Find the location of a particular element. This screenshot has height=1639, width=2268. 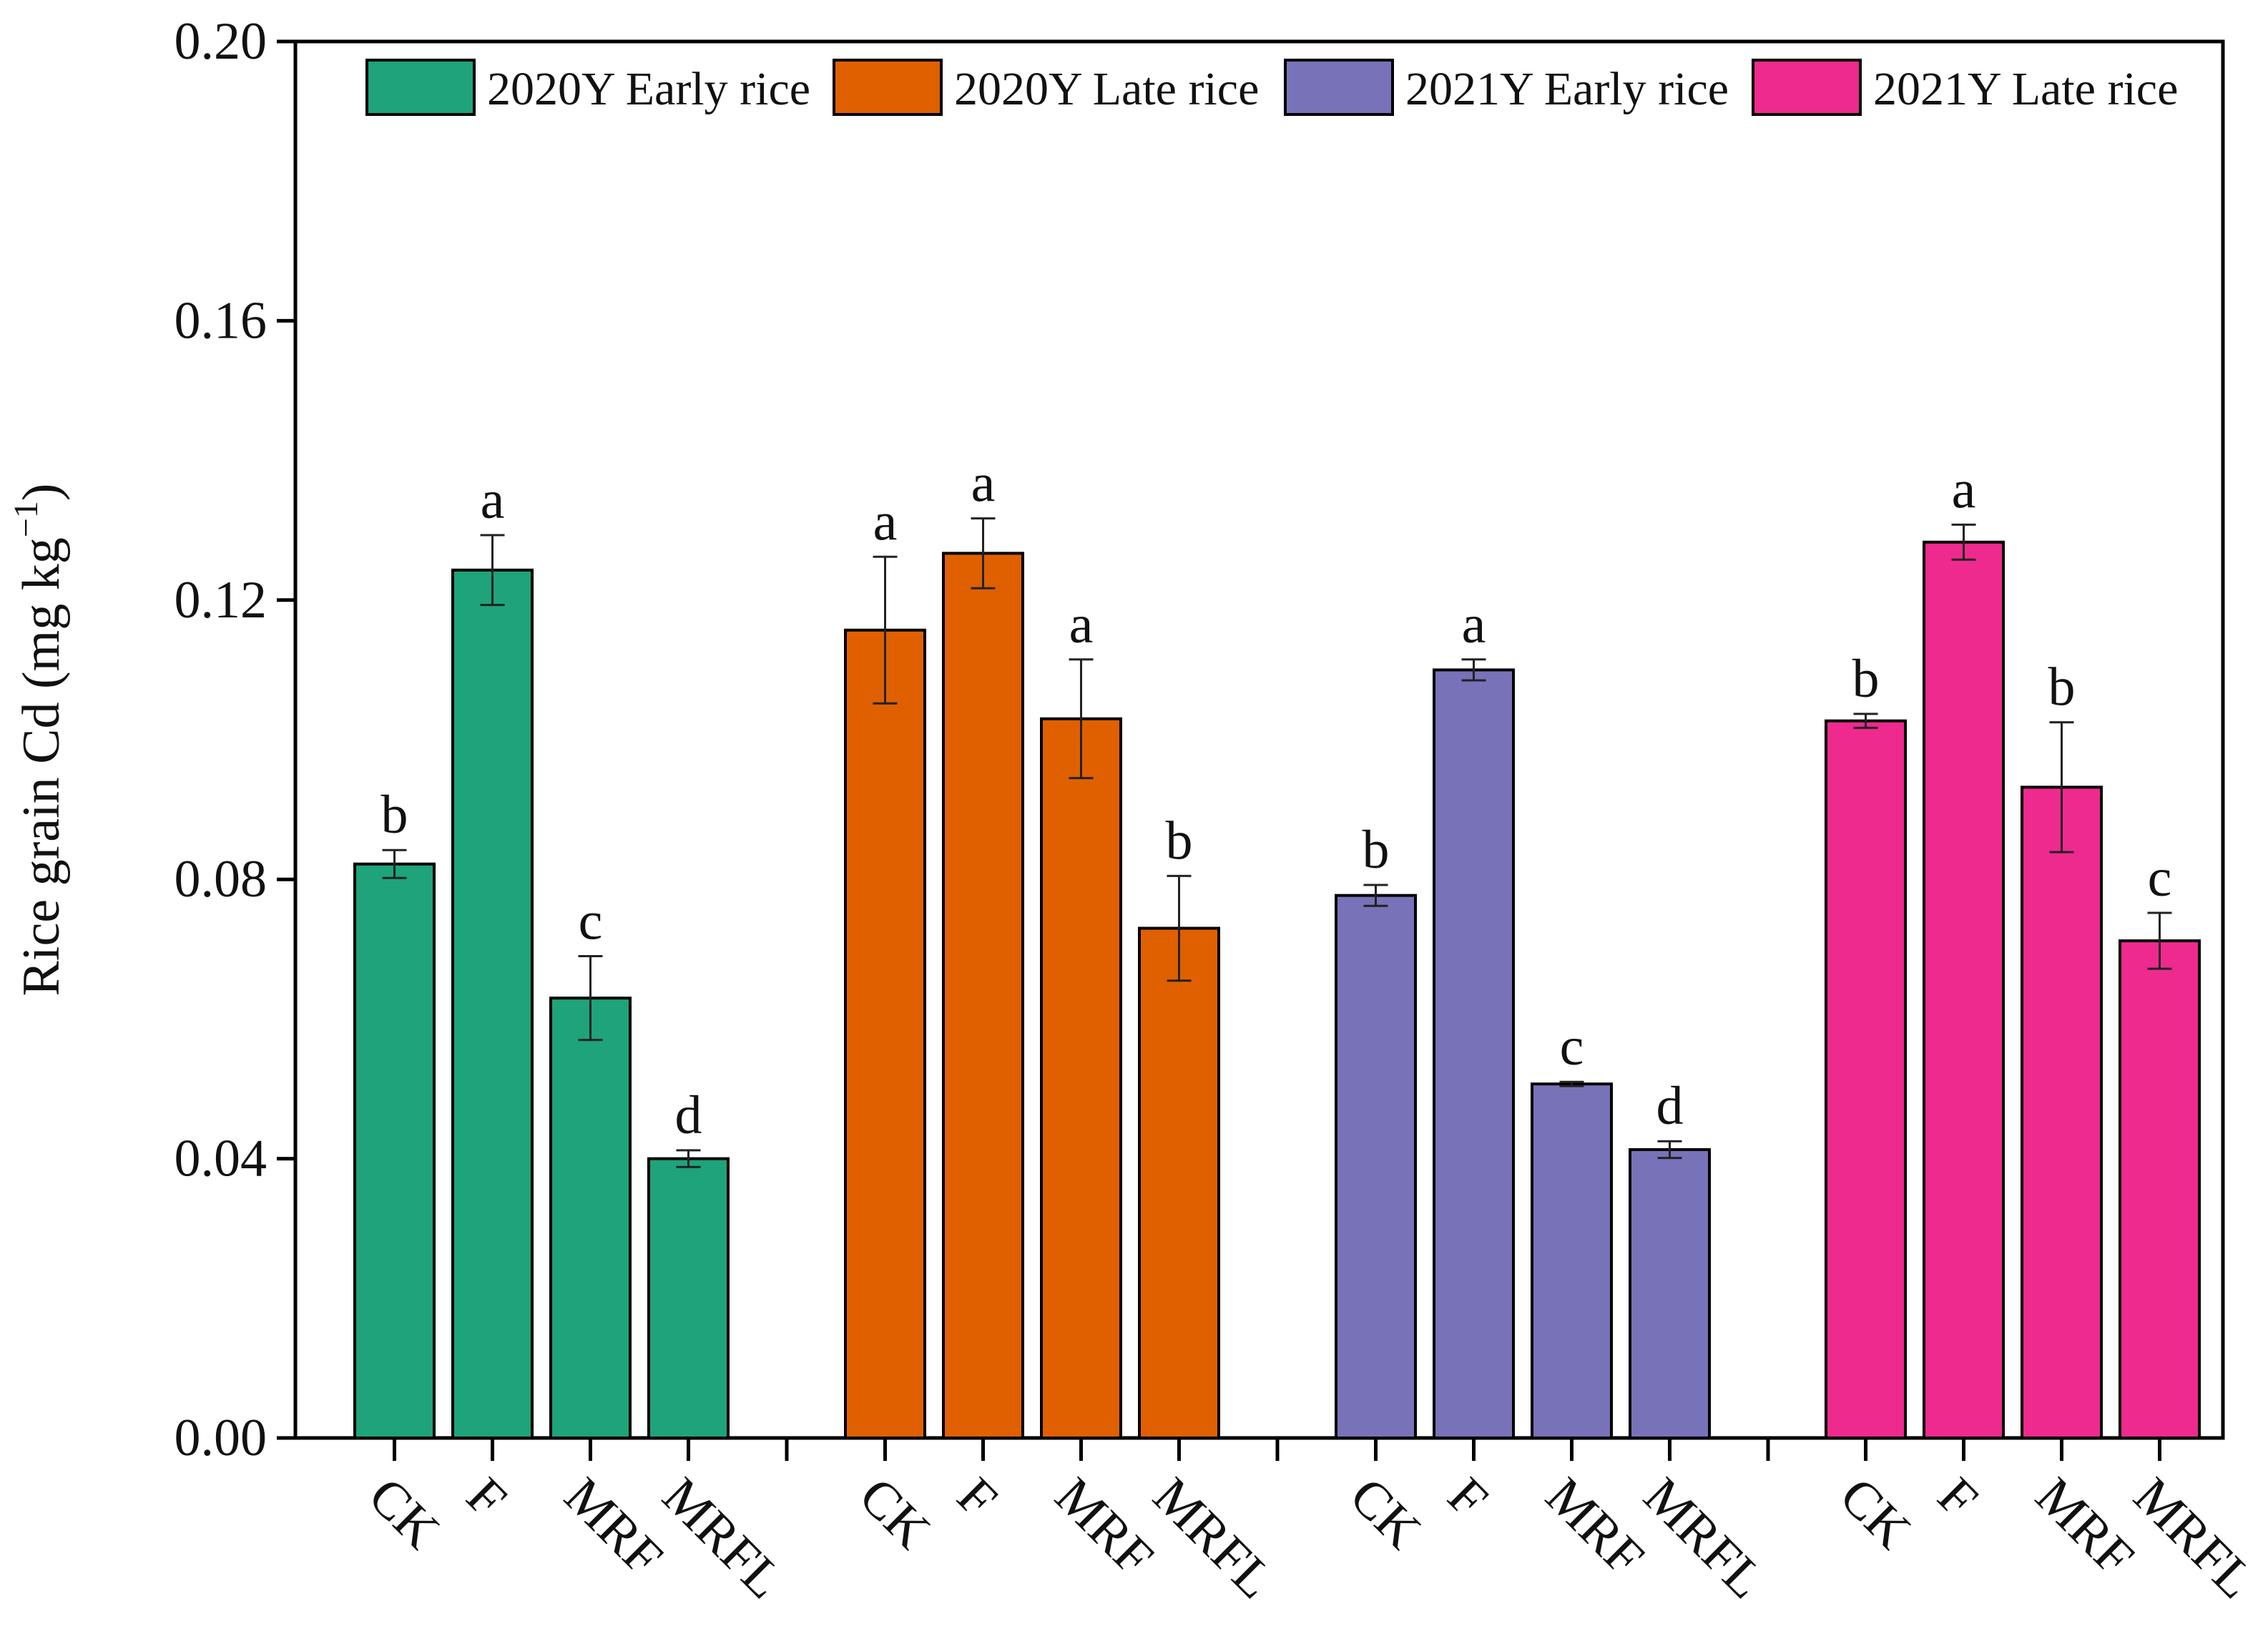

y-tick-label: 0.12 is located at coordinates (221, 600).